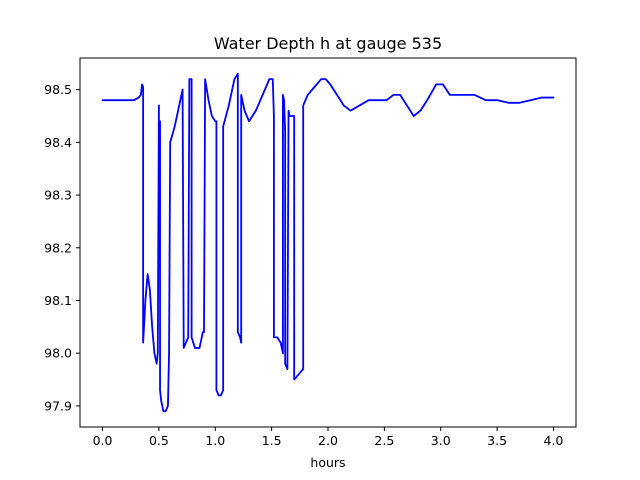 This screenshot has width=640, height=480. What do you see at coordinates (327, 462) in the screenshot?
I see `x-axis-label: hours` at bounding box center [327, 462].